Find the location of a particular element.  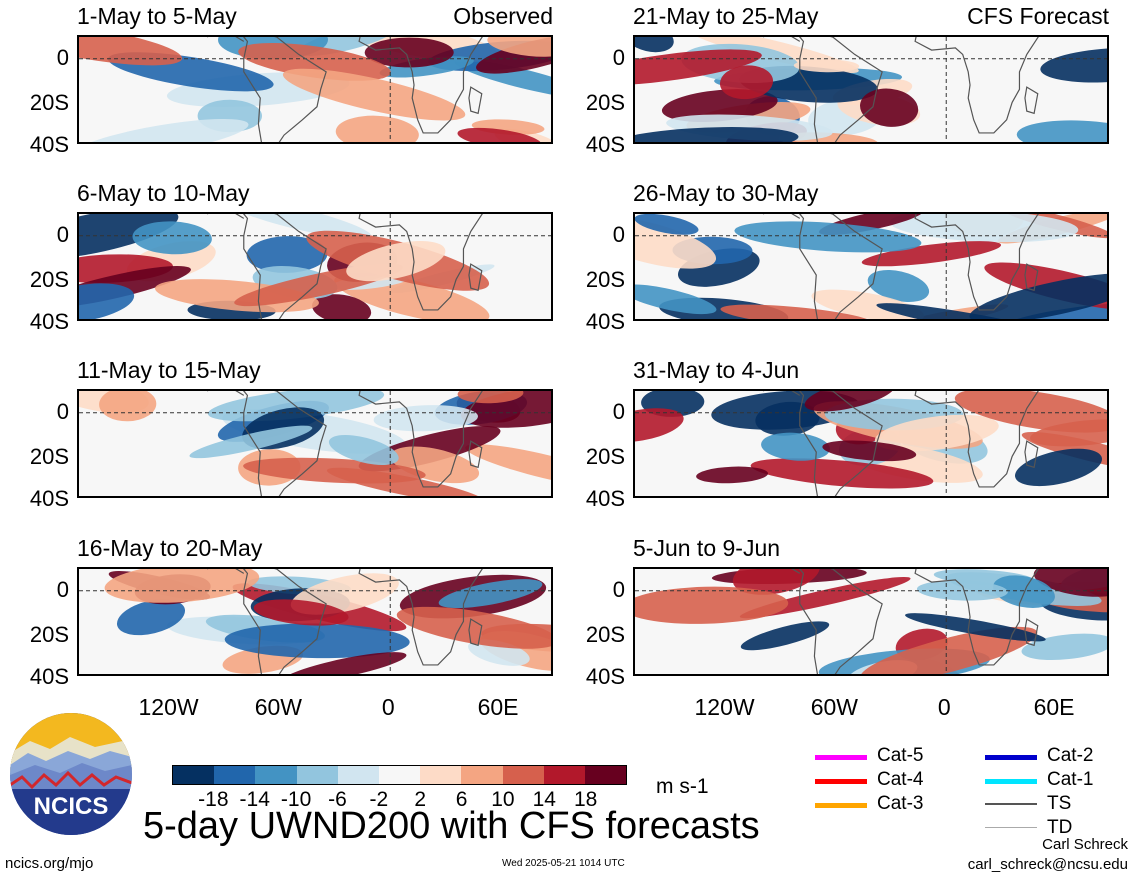

legend-label: Cat-2 is located at coordinates (1070, 755).